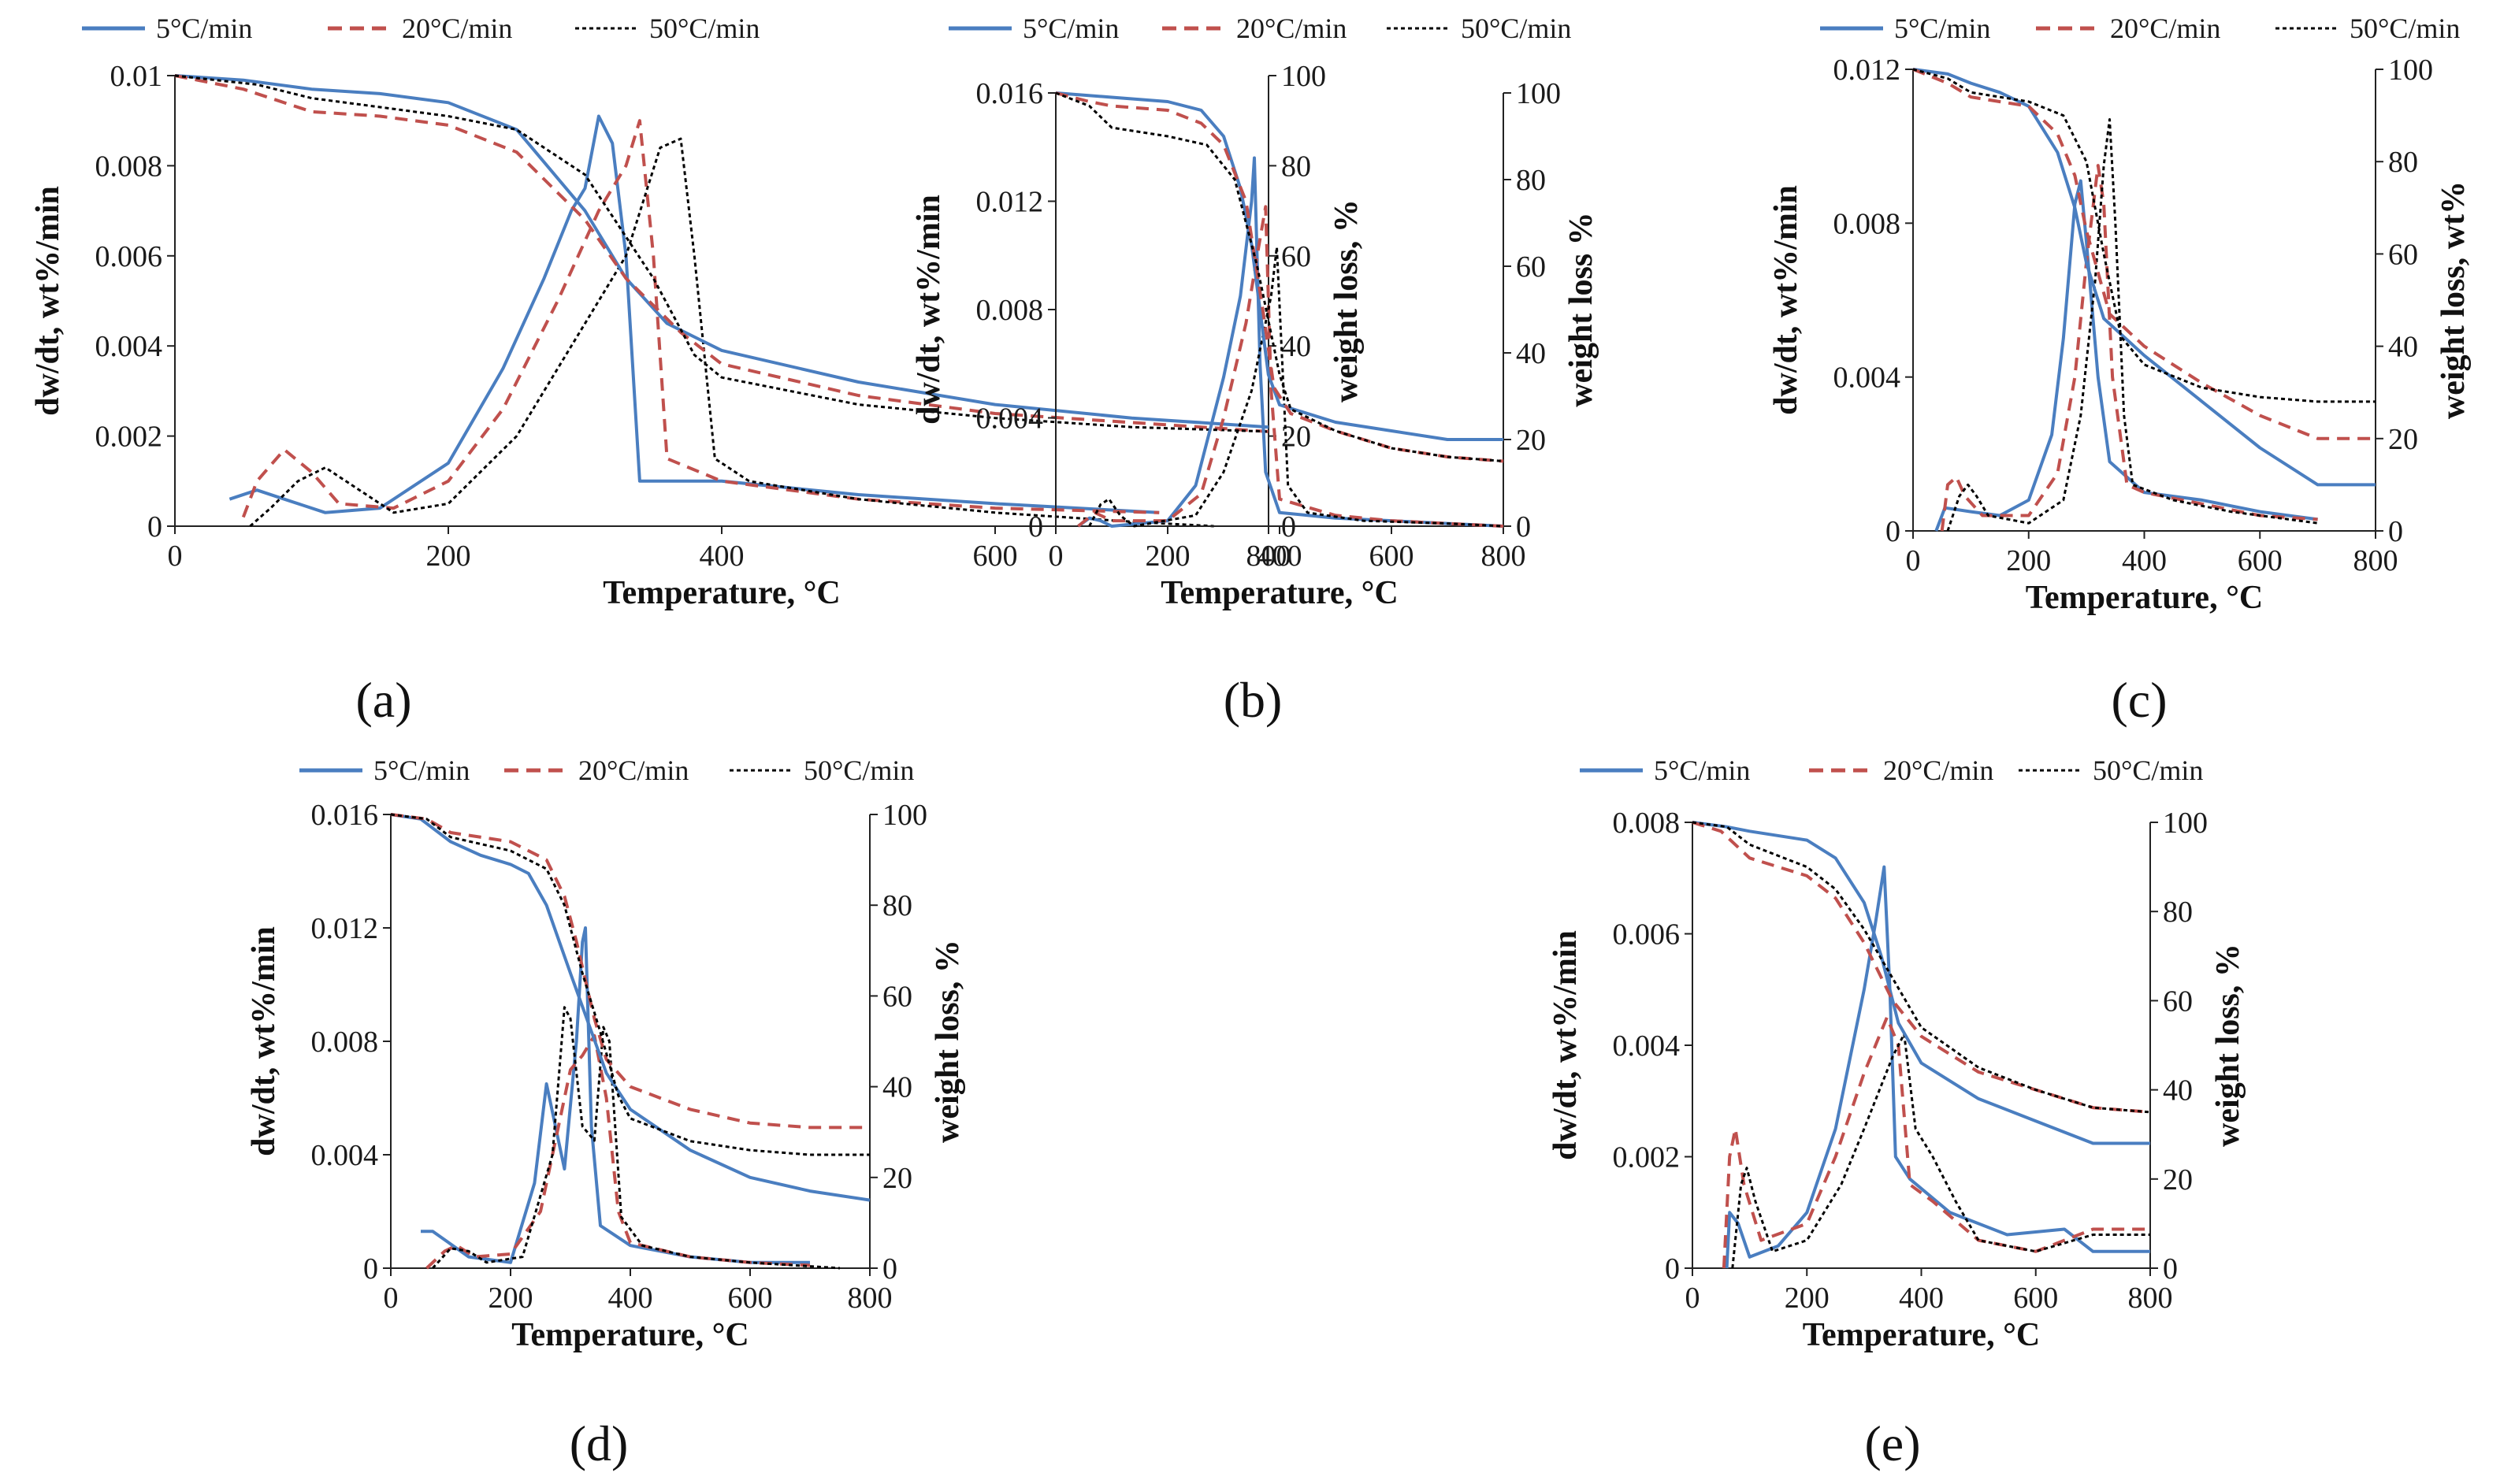 The width and height of the screenshot is (2515, 1484). Describe the element at coordinates (1892, 1443) in the screenshot. I see `panel-label: (e)` at that location.